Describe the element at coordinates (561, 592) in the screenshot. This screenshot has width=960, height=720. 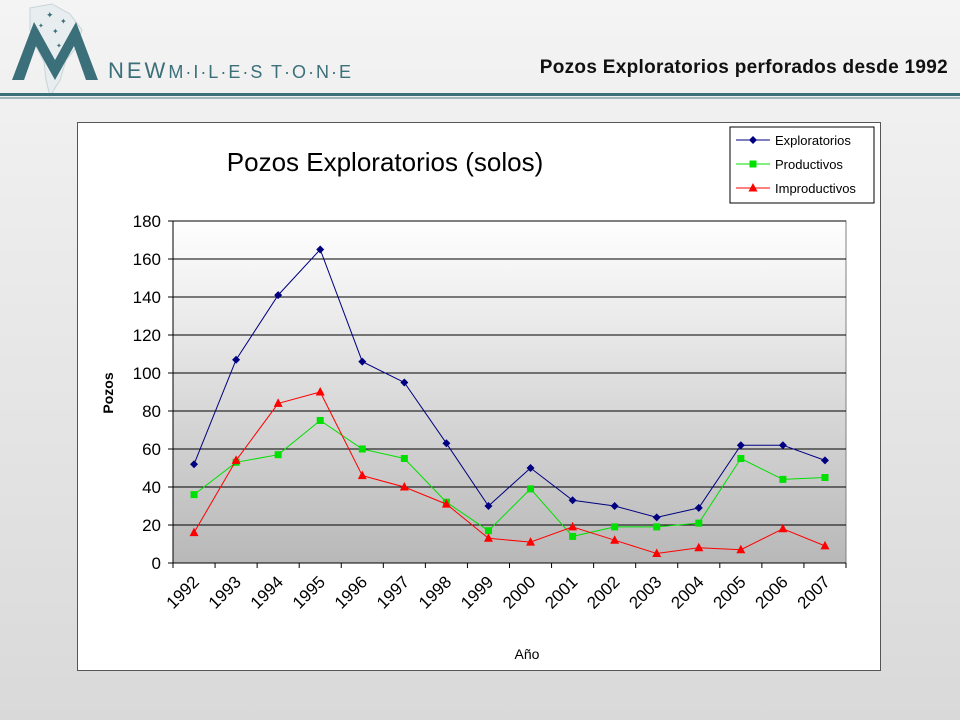
I see `x-tick-label: 2001` at that location.